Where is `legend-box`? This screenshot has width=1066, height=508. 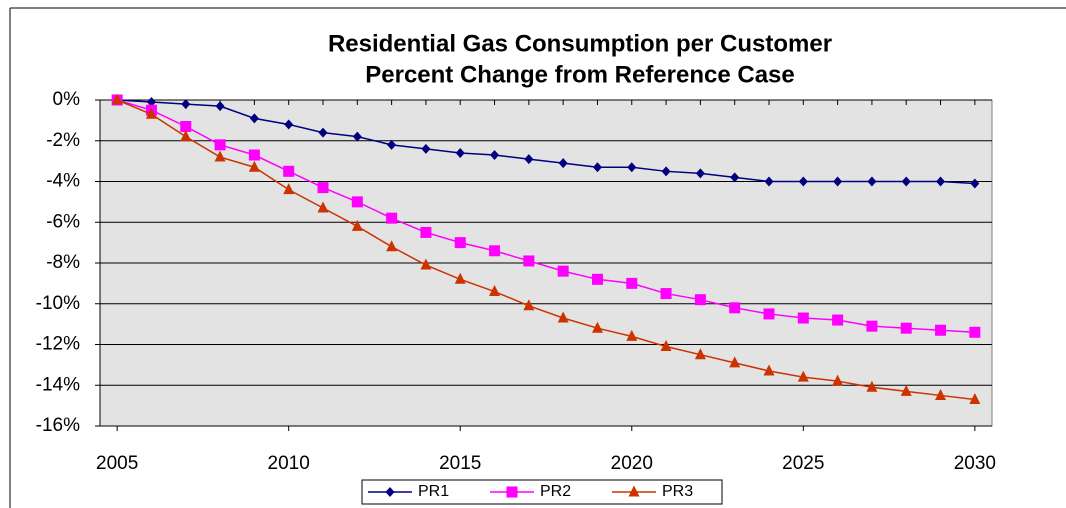
legend-box is located at coordinates (542, 492).